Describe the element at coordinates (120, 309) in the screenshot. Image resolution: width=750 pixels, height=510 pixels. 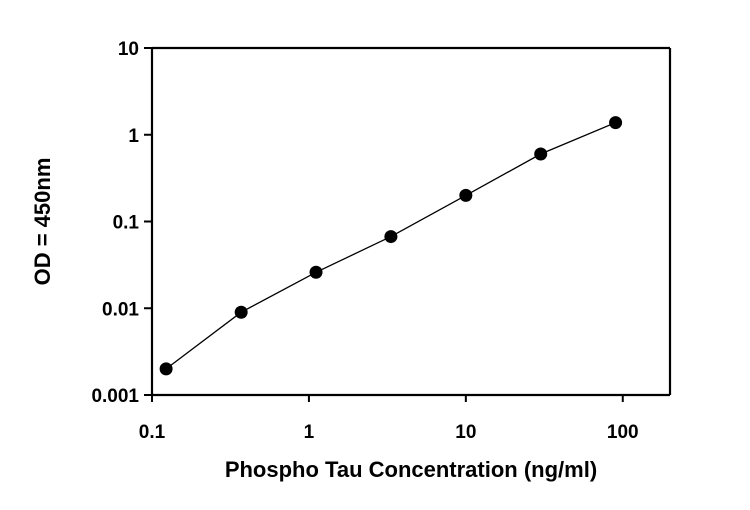
I see `y-tick-label: 0.01` at that location.